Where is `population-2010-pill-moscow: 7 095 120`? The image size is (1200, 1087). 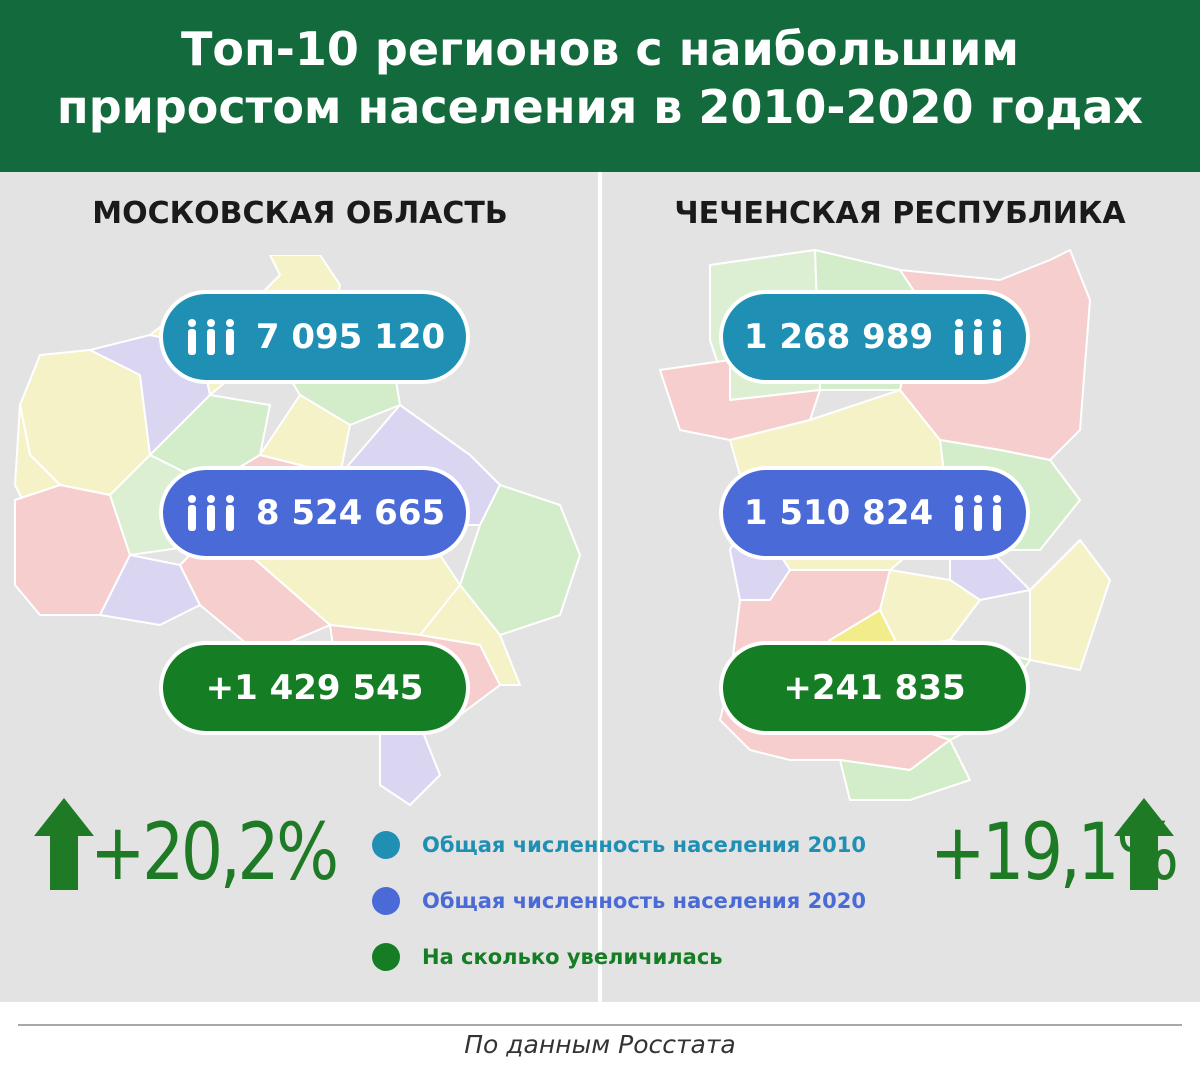
population-2010-pill-moscow: 7 095 120 is located at coordinates (314, 337).